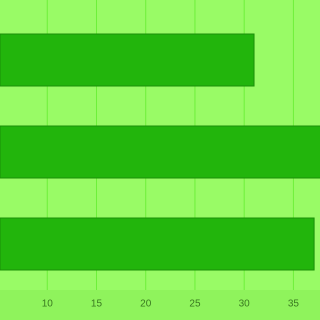 This screenshot has height=320, width=320. What do you see at coordinates (294, 304) in the screenshot?
I see `x-tick-label: 35` at bounding box center [294, 304].